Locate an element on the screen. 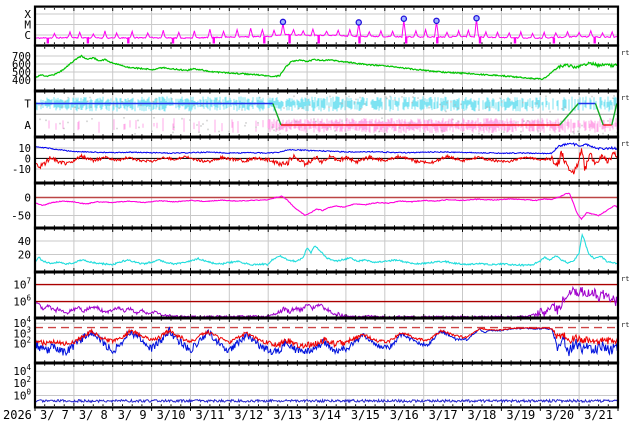 The image size is (634, 424). y-tick-label: 600 is located at coordinates (21, 65).